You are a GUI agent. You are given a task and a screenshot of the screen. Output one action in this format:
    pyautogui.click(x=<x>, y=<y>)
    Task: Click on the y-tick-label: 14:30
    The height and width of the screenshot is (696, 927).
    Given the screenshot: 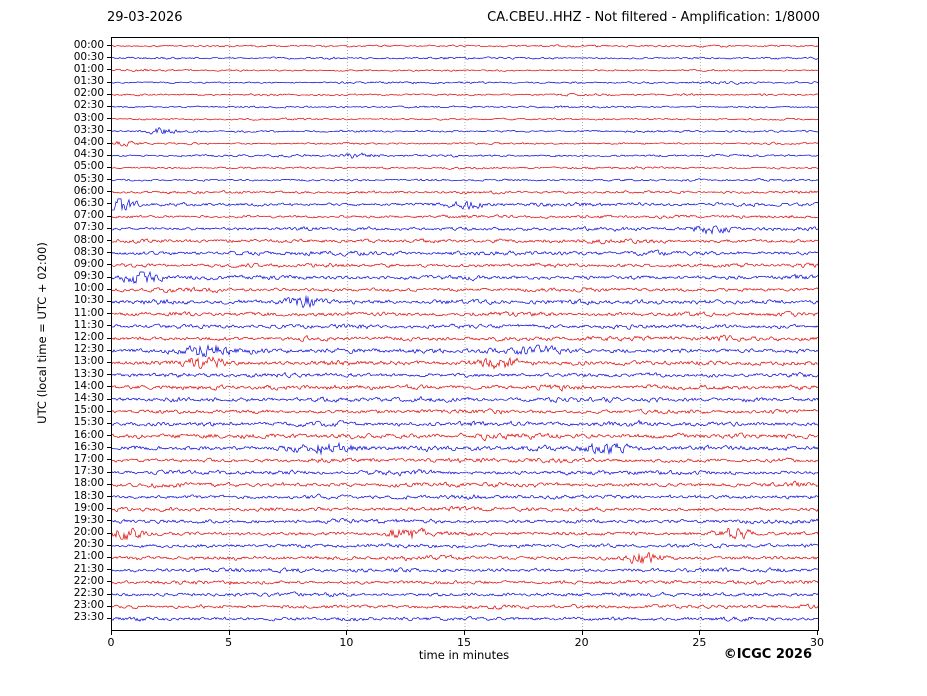 What is the action you would take?
    pyautogui.click(x=88, y=398)
    